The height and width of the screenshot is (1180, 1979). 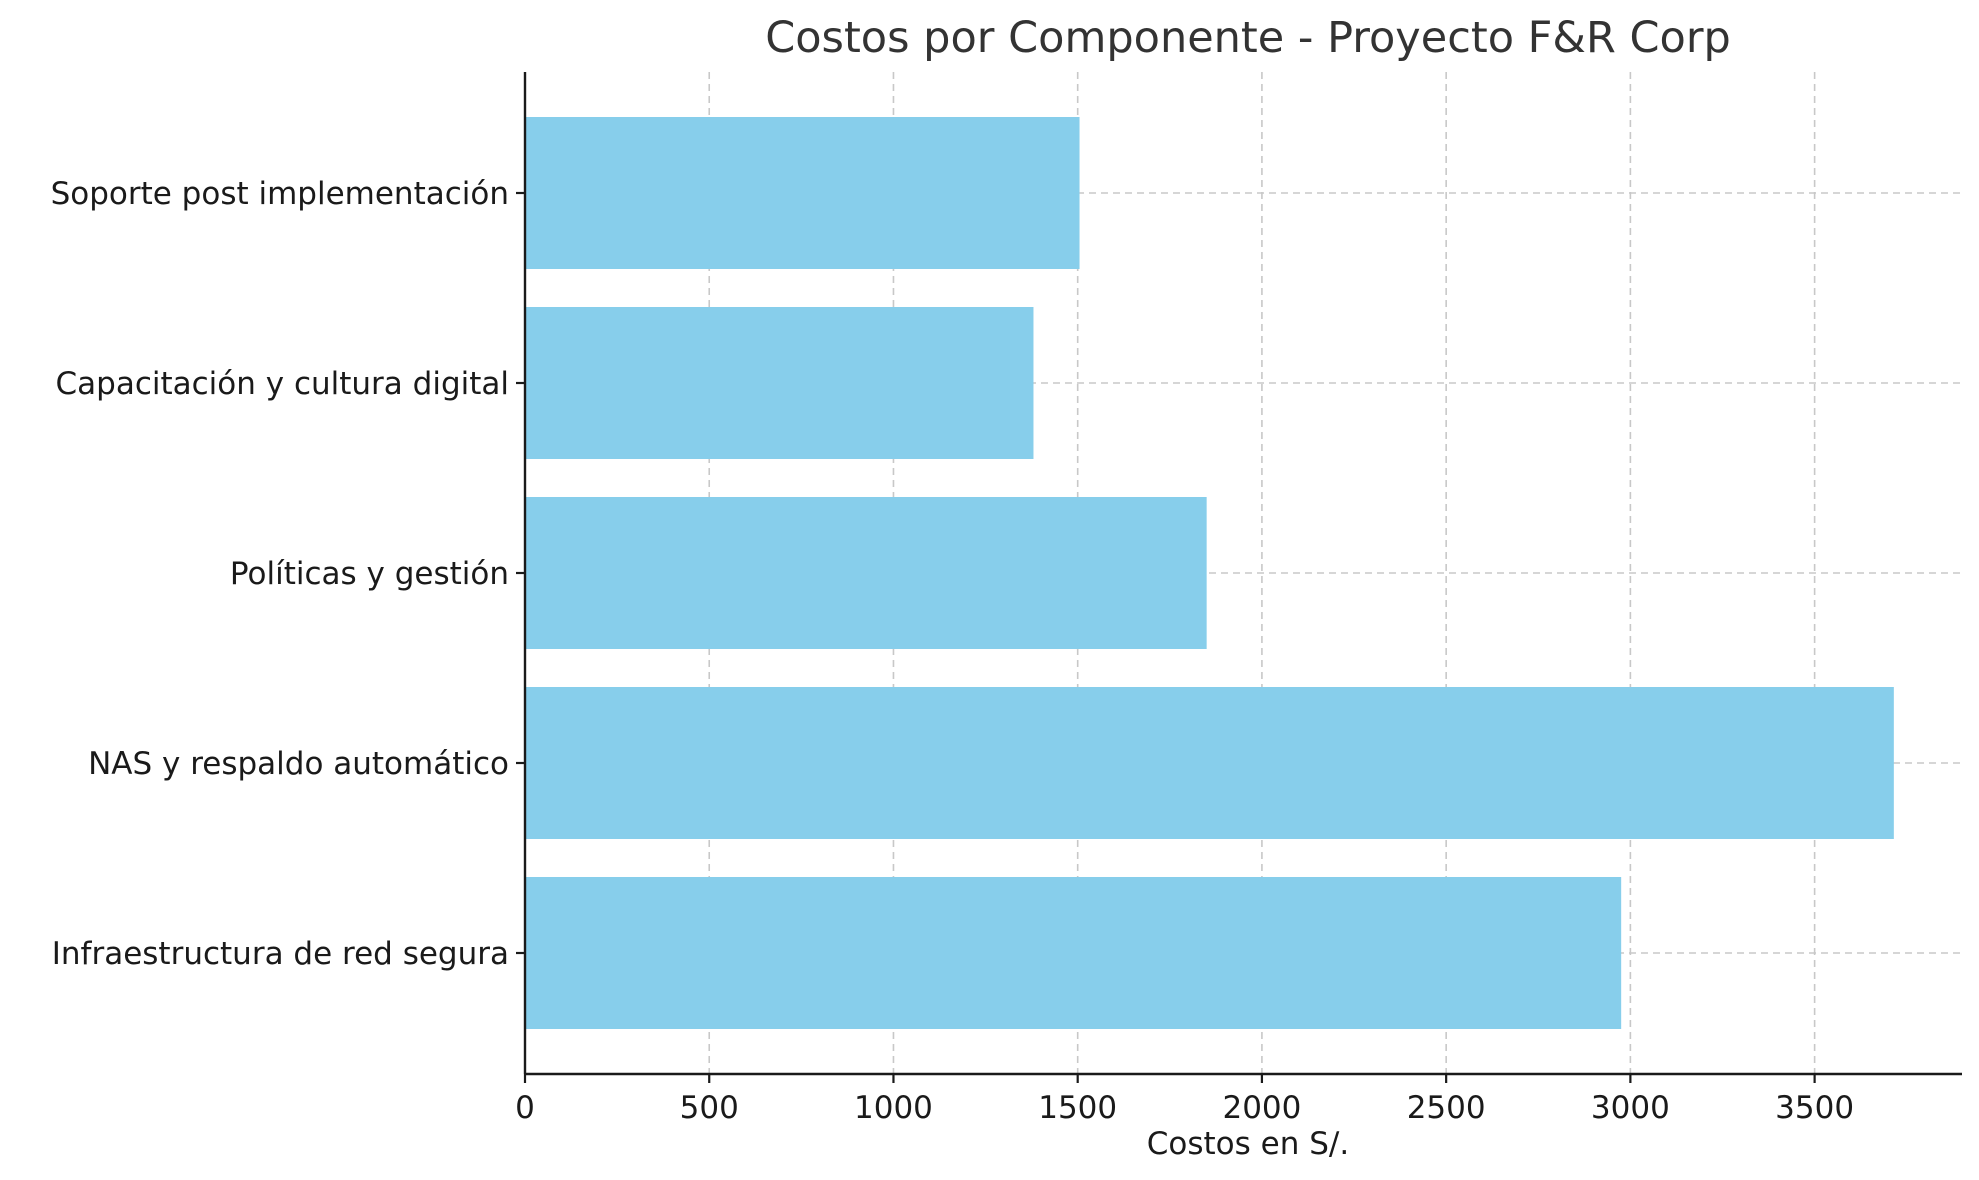 I want to click on y-tick-label-2: Políticas y gestión, so click(x=369, y=574).